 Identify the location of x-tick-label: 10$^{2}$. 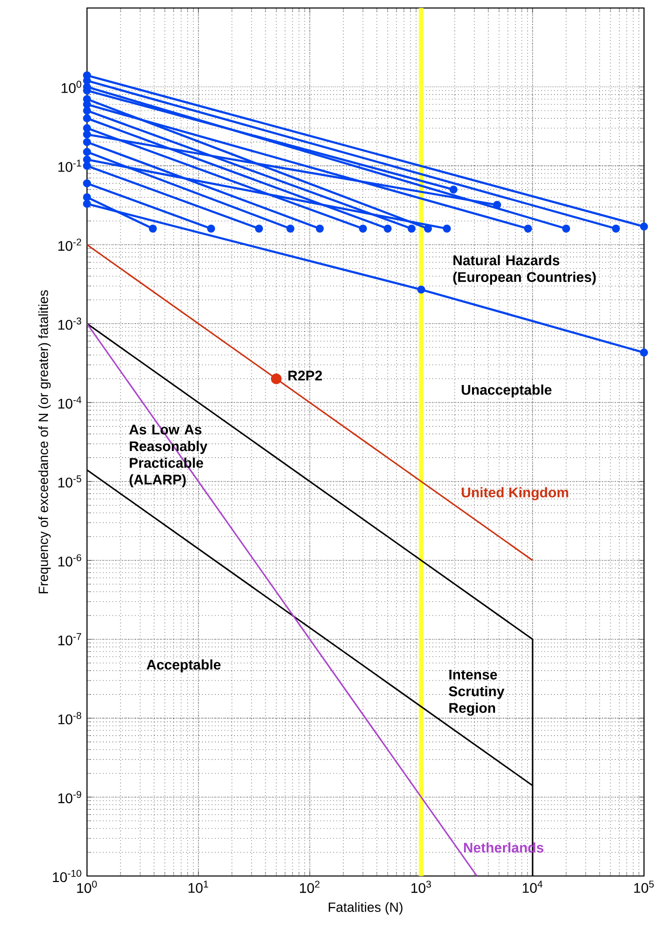
(310, 886).